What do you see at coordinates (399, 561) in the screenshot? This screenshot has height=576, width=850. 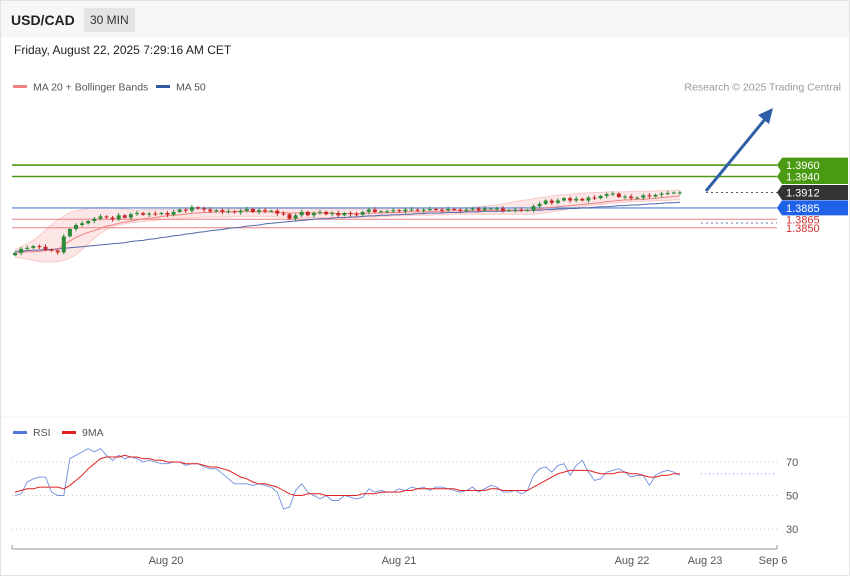 I see `x-tick-label: Aug 21` at bounding box center [399, 561].